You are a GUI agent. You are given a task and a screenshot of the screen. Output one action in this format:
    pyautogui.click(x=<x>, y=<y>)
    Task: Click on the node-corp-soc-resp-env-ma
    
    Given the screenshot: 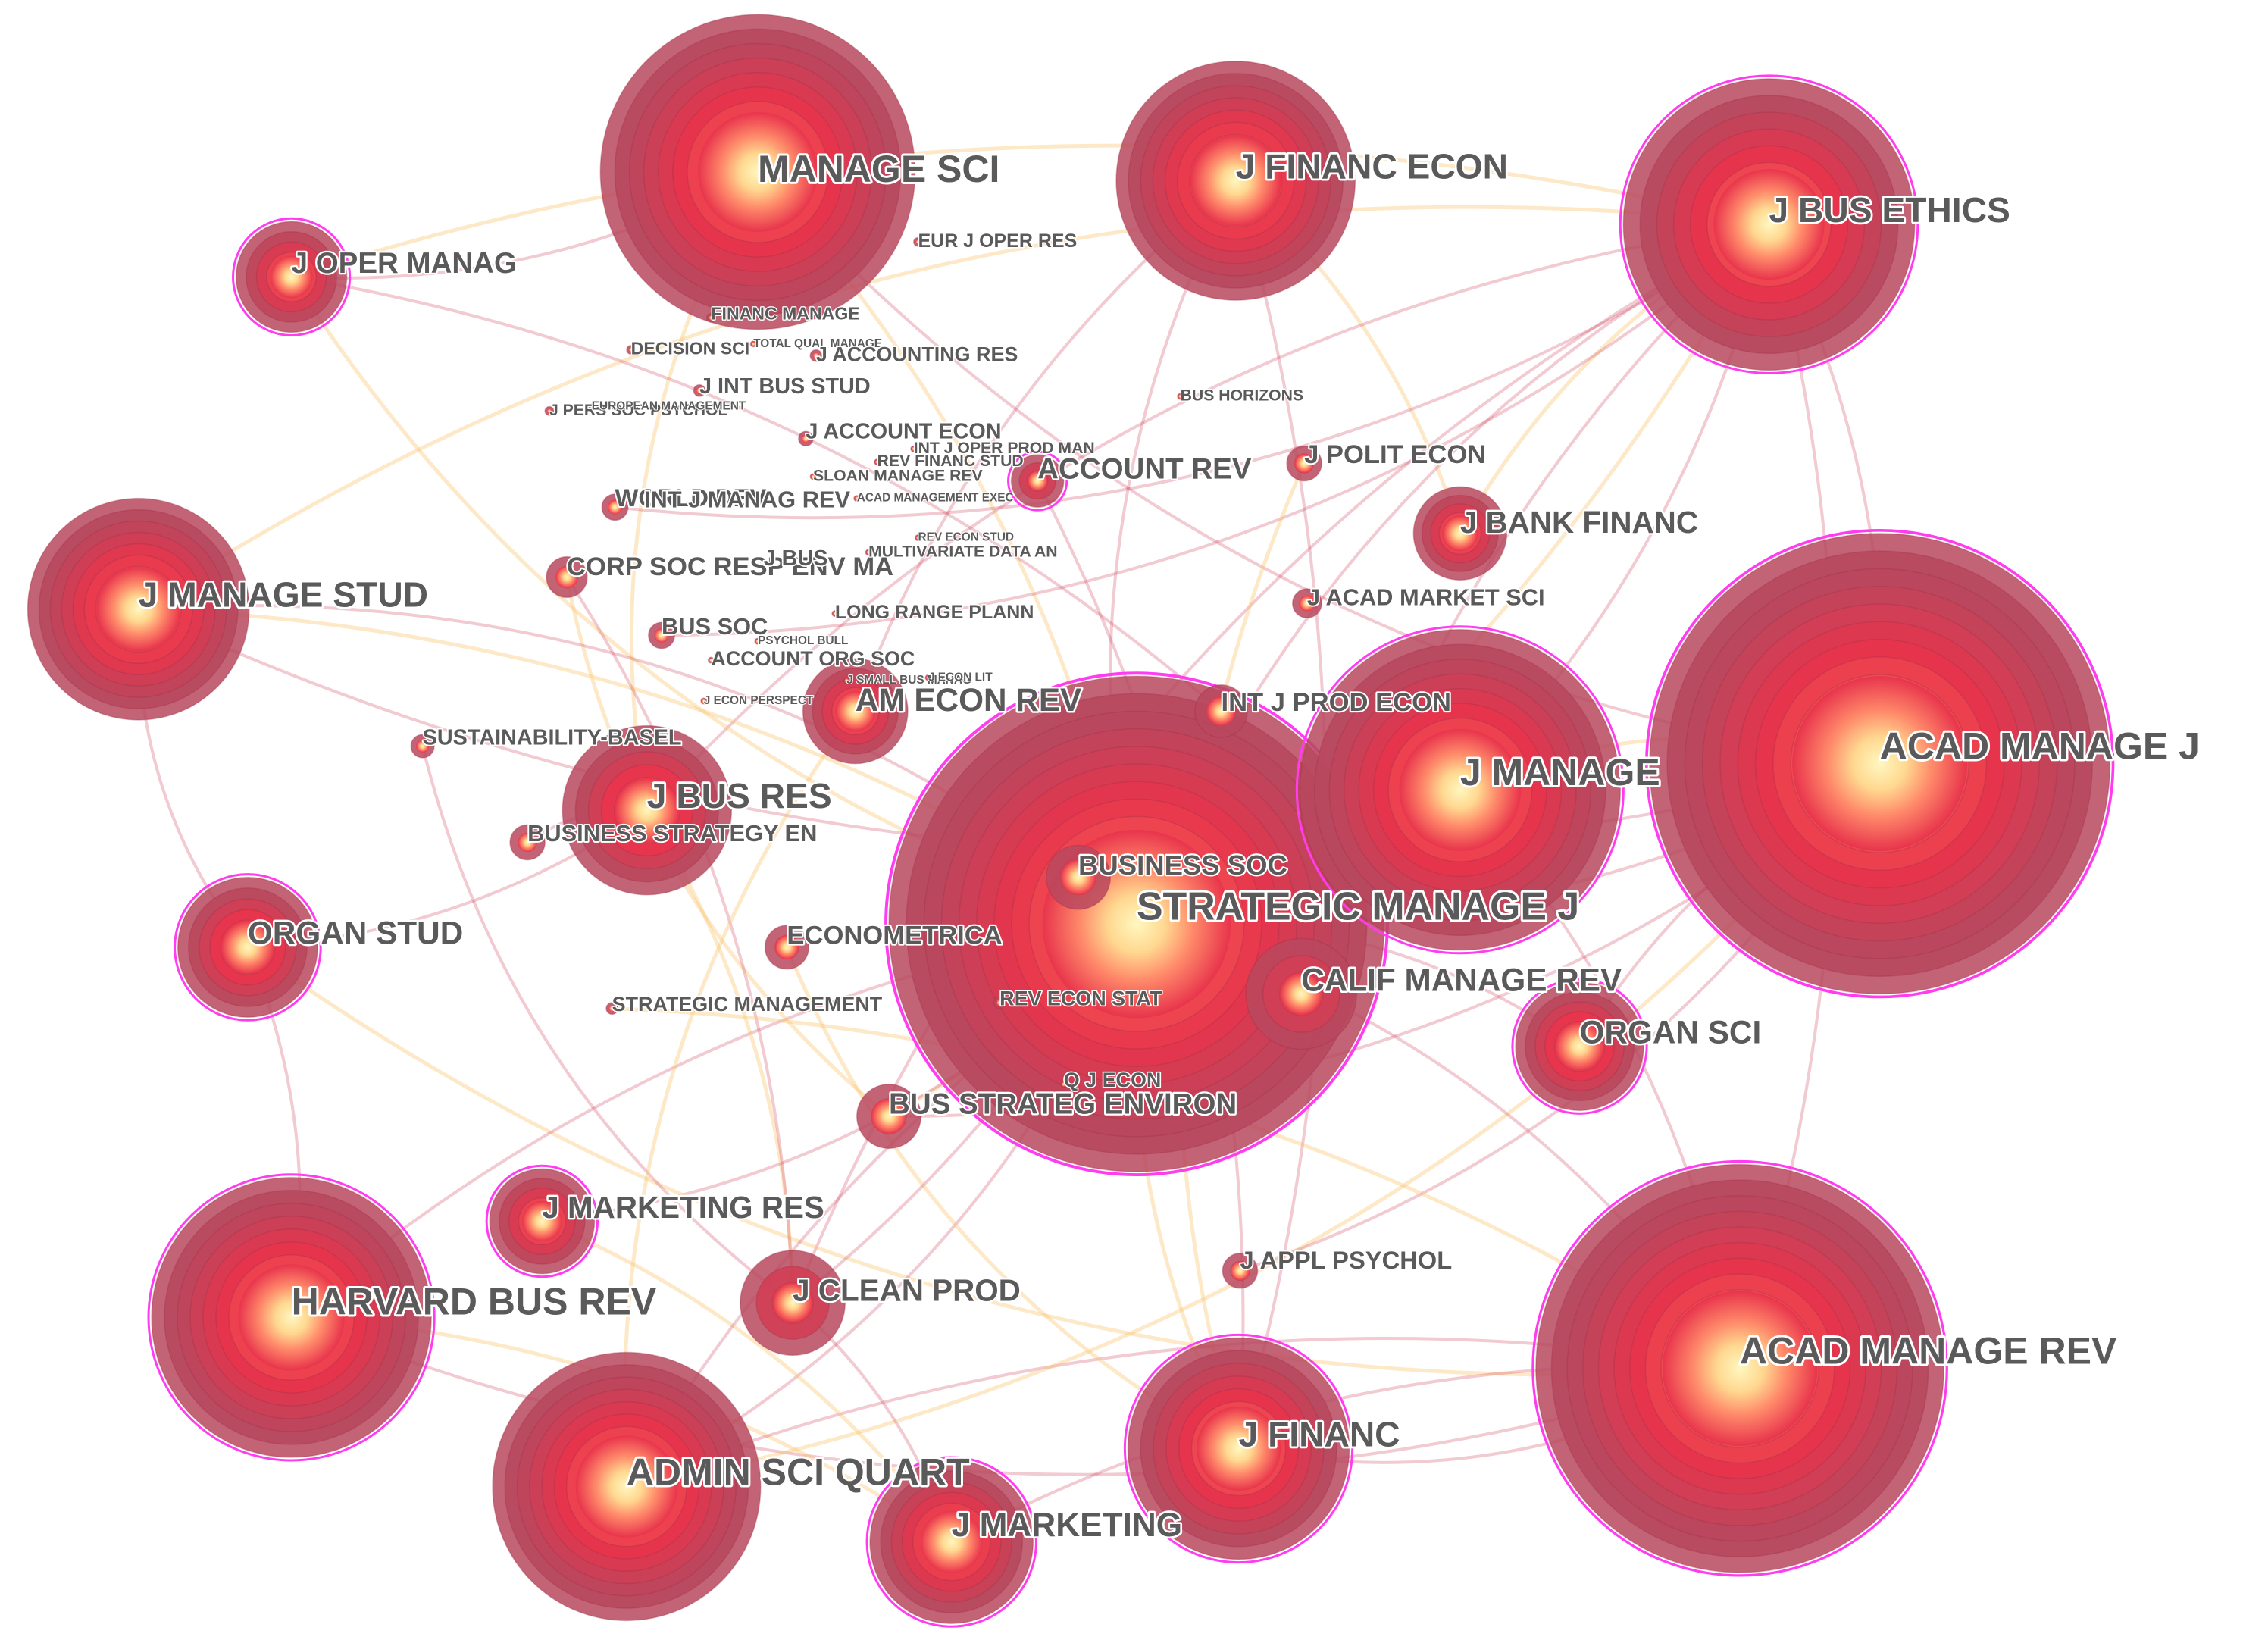 What is the action you would take?
    pyautogui.click(x=567, y=577)
    